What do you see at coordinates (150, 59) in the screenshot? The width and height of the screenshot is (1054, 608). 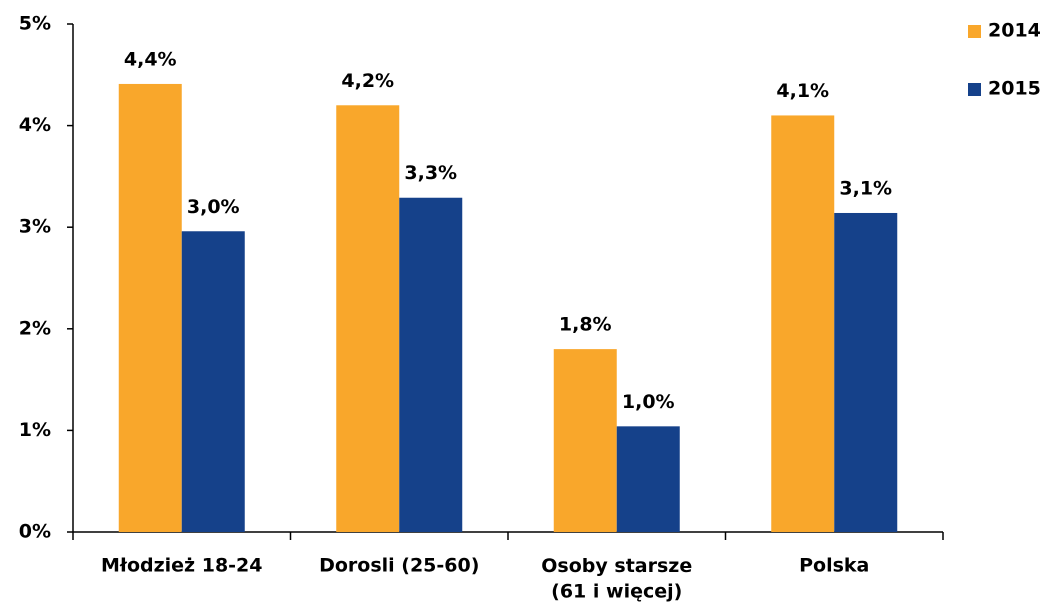 I see `value-label: 4,4%` at bounding box center [150, 59].